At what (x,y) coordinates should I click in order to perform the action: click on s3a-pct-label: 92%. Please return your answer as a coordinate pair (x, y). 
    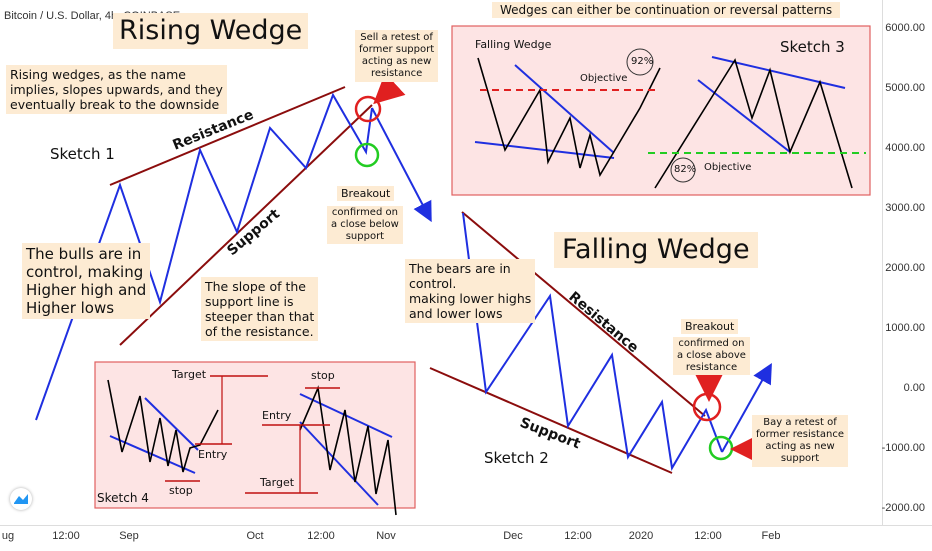
    Looking at the image, I should click on (642, 61).